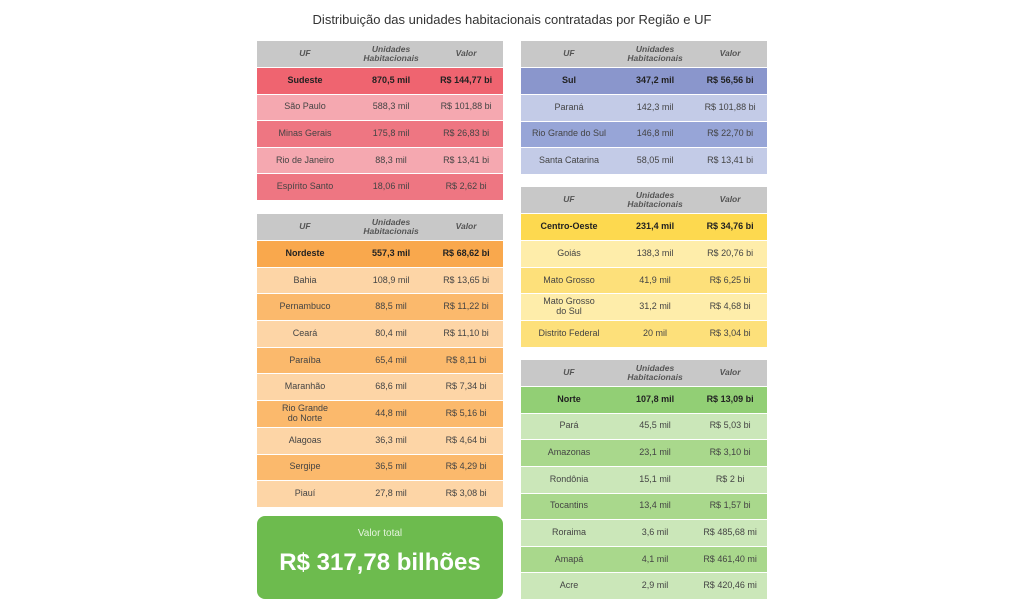  Describe the element at coordinates (391, 252) in the screenshot. I see `cell: 557,3 mil` at that location.